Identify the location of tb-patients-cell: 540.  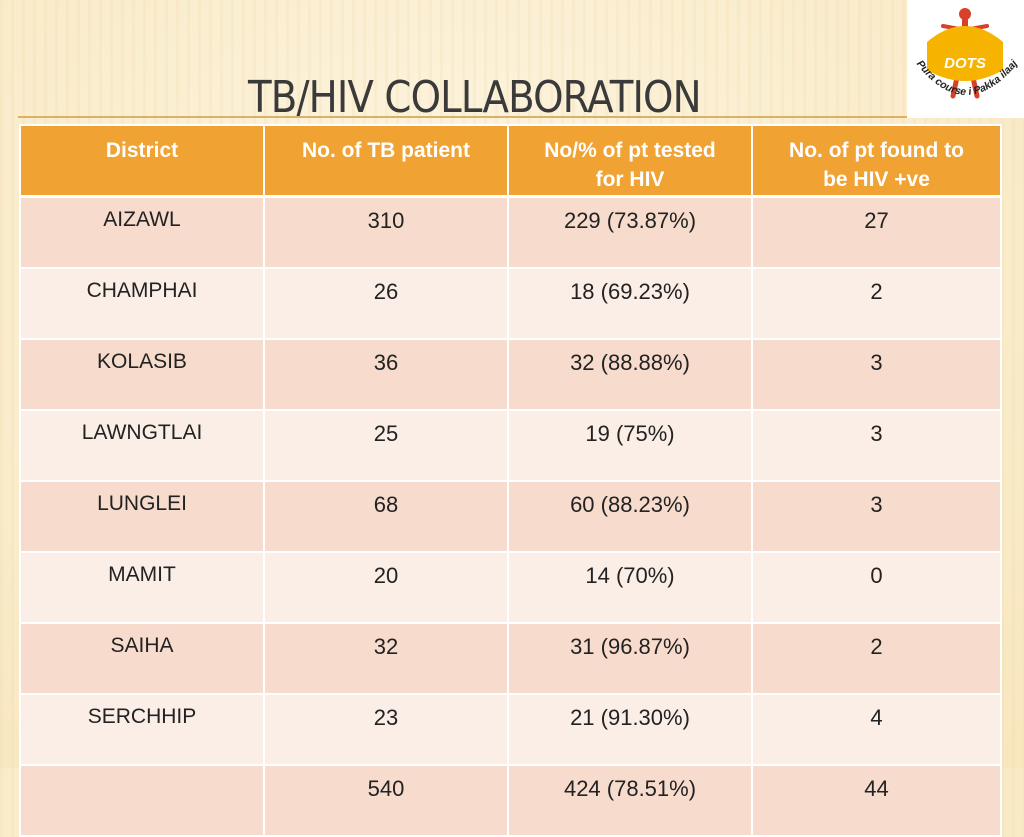
(387, 800).